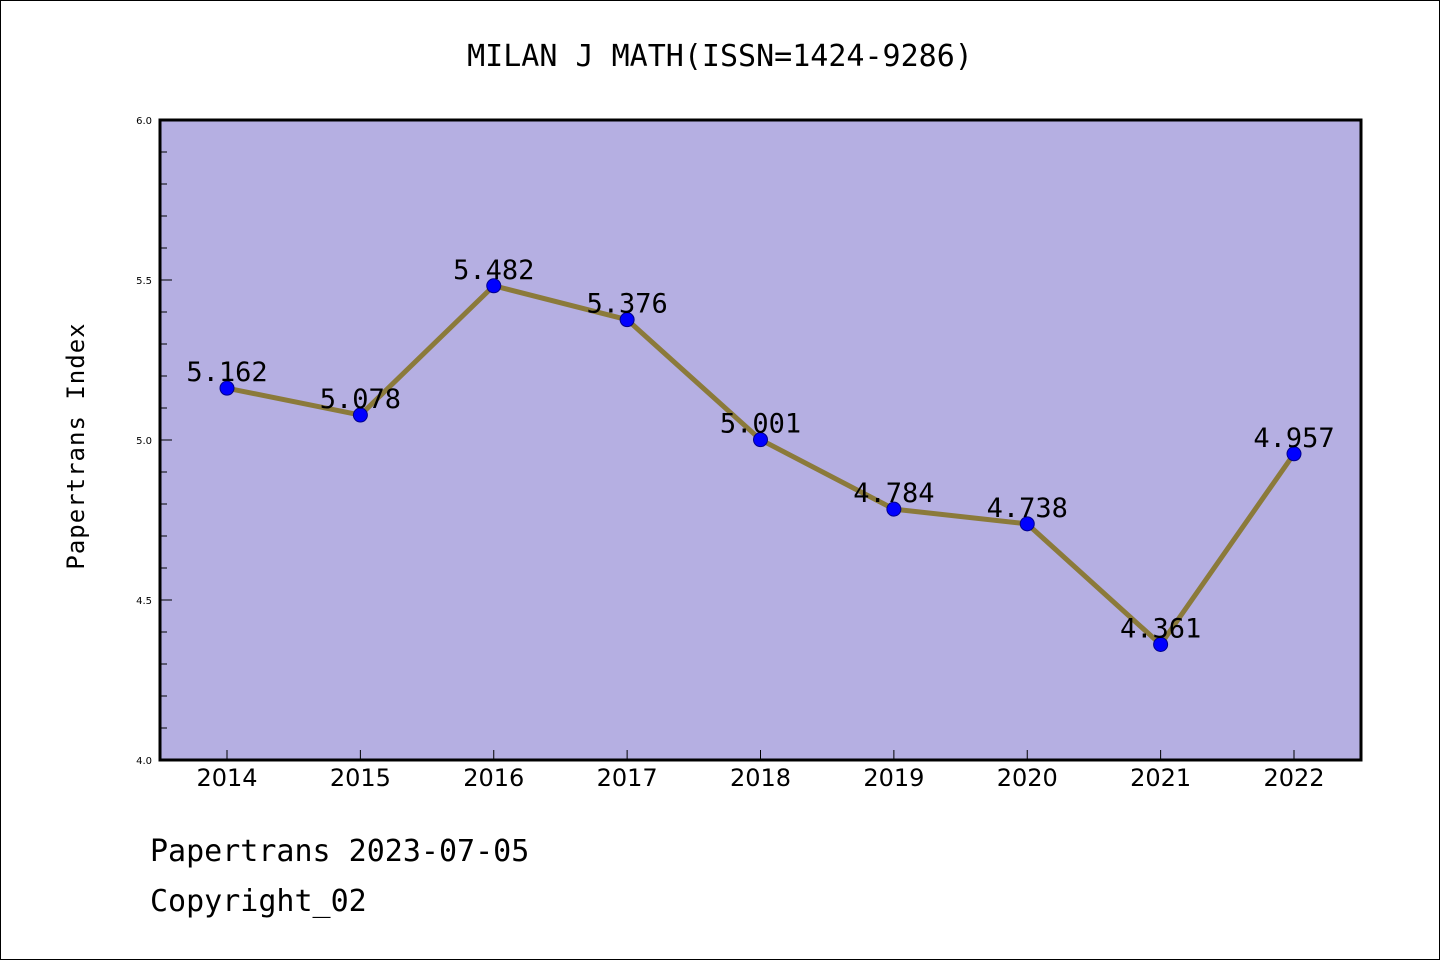 The image size is (1440, 960). Describe the element at coordinates (893, 493) in the screenshot. I see `data-label: 4.784` at that location.